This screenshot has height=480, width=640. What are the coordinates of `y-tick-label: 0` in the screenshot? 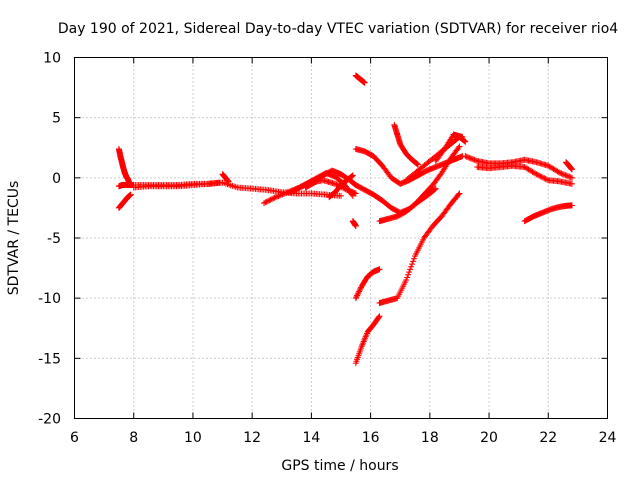 It's located at (56, 179).